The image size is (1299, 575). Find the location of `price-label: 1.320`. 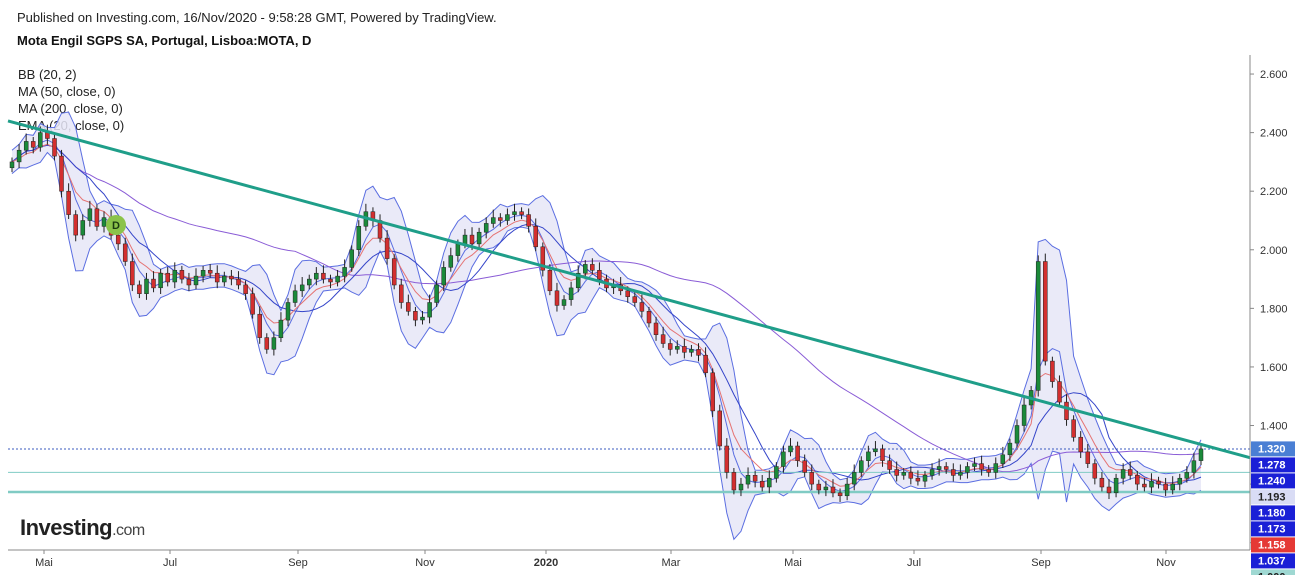

price-label: 1.320 is located at coordinates (1273, 449).